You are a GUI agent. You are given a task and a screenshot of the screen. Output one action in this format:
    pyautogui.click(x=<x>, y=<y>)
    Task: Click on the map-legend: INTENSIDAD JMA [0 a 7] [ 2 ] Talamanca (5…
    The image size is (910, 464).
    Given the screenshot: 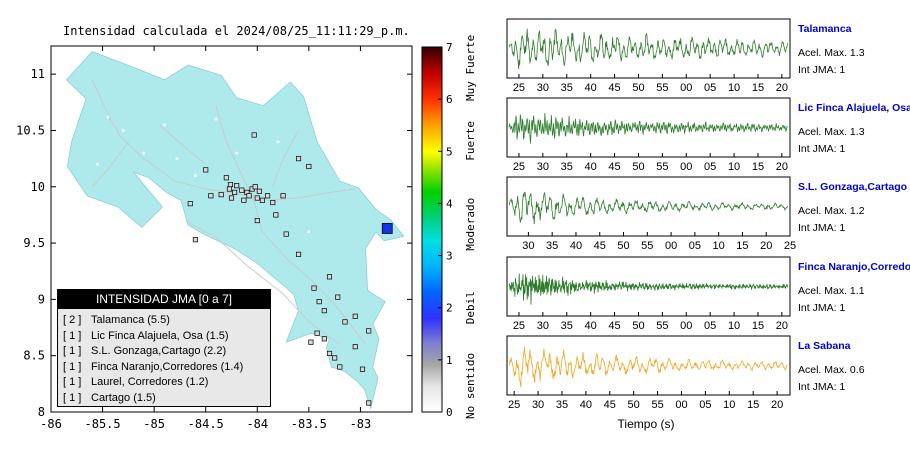 What is the action you would take?
    pyautogui.click(x=164, y=348)
    